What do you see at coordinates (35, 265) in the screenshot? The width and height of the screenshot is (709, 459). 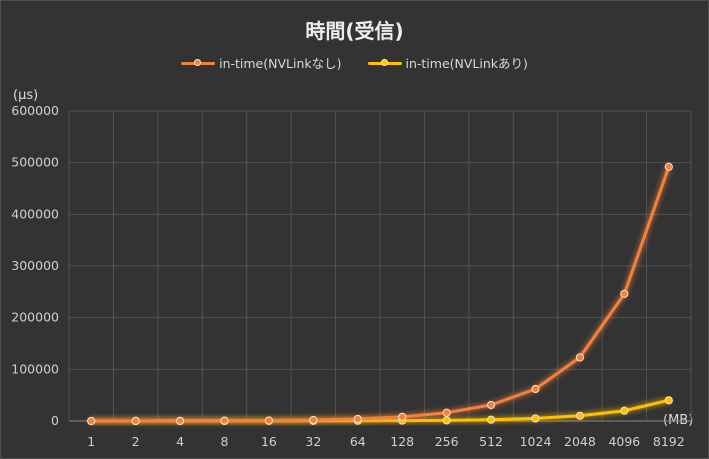 I see `y-tick-label: 300000` at bounding box center [35, 265].